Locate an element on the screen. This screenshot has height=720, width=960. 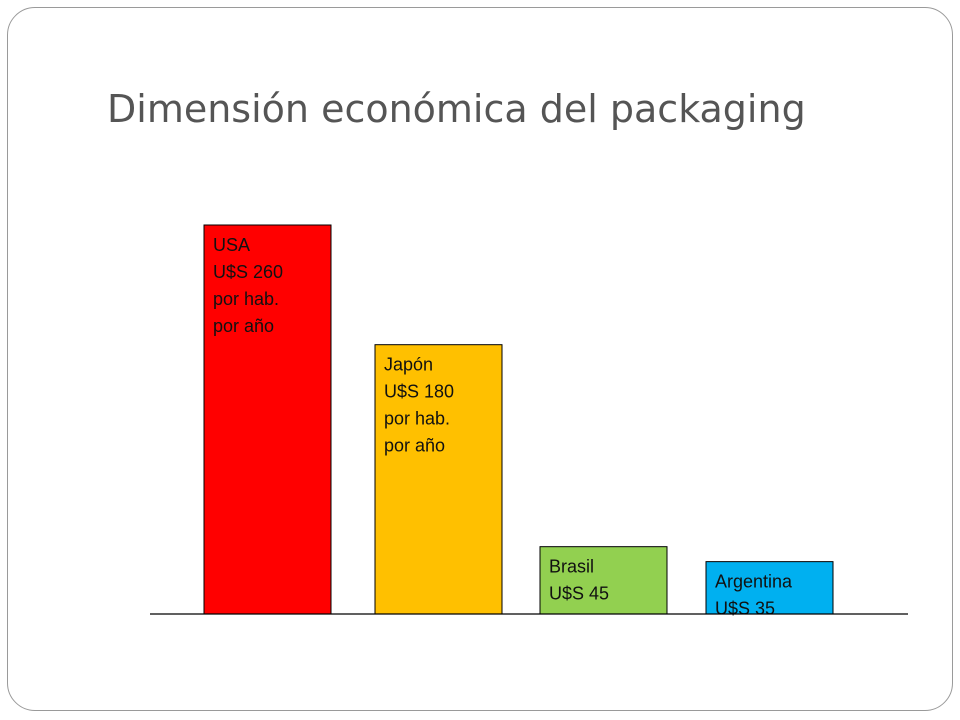
slide-title: Dimensión económica del packaging is located at coordinates (456, 109).